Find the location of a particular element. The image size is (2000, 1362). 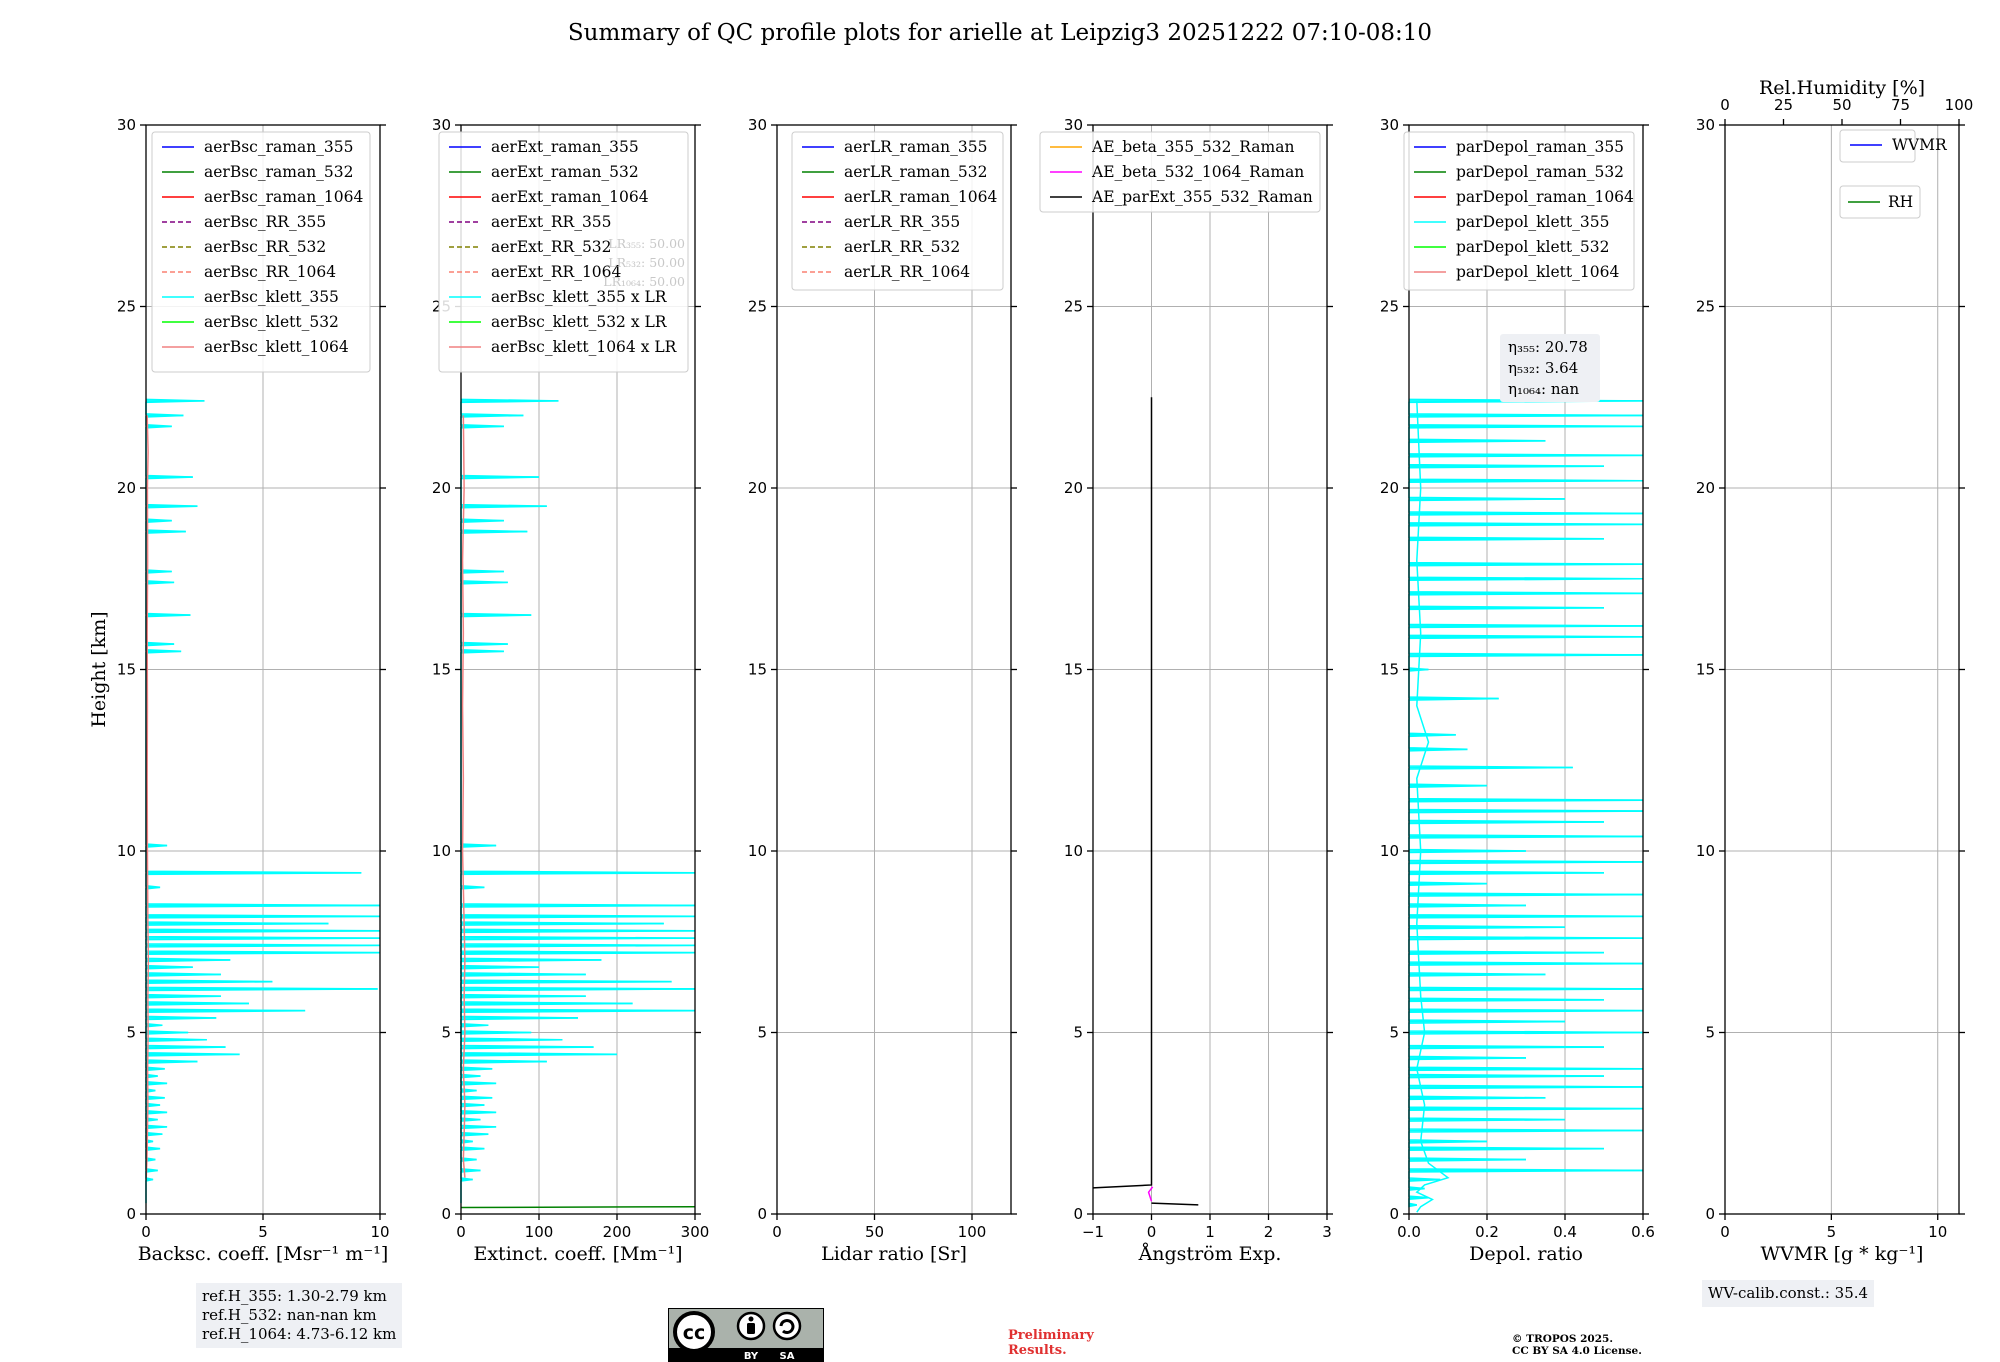

cc-icon-text: cc is located at coordinates (694, 1333).